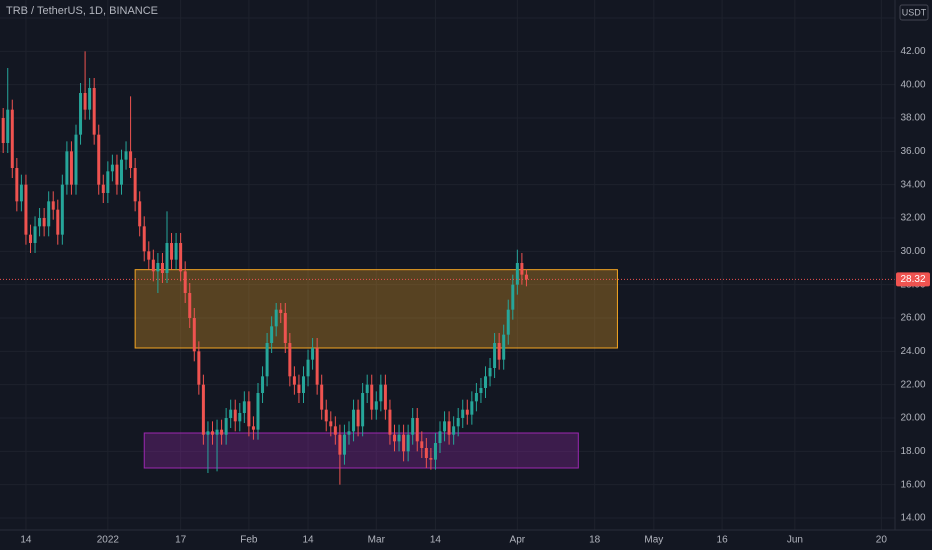 The width and height of the screenshot is (932, 550). Describe the element at coordinates (912, 218) in the screenshot. I see `y-tick-label: 32.00` at that location.